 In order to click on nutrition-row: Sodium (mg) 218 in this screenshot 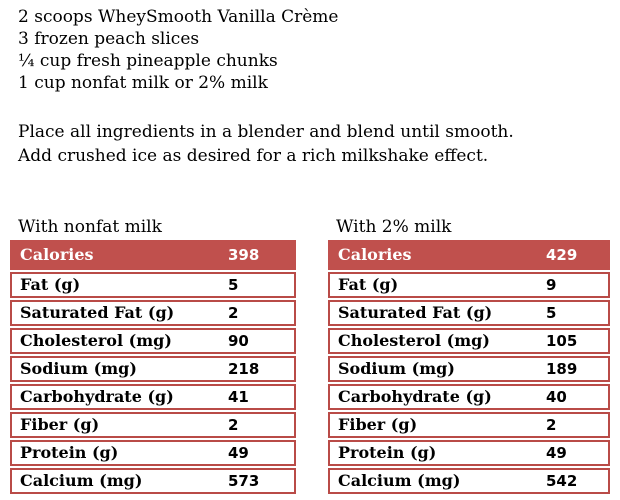, I will do `click(153, 369)`.